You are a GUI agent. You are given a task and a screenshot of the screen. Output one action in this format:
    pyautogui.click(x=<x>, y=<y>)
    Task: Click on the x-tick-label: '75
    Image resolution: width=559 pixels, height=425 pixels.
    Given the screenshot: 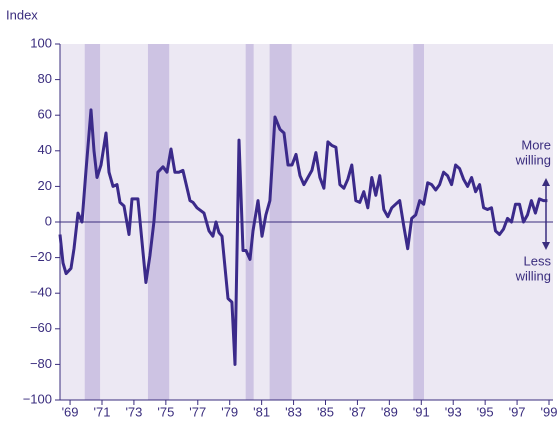 What is the action you would take?
    pyautogui.click(x=165, y=411)
    